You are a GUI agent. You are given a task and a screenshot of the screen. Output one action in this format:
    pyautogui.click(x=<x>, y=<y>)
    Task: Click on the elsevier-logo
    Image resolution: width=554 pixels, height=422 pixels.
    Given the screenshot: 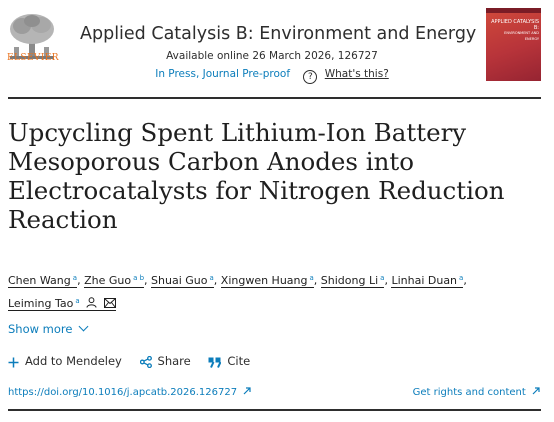 What is the action you would take?
    pyautogui.click(x=32, y=37)
    